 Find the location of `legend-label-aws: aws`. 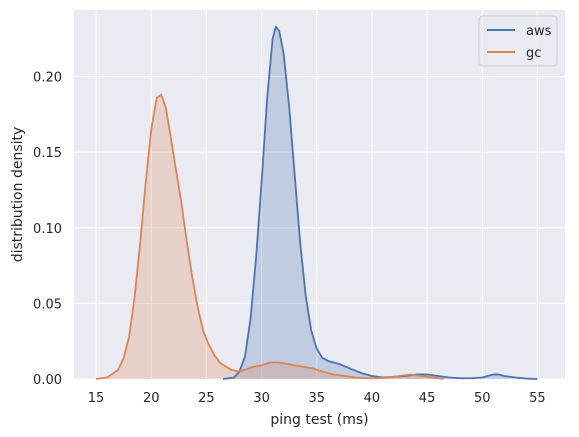

legend-label-aws: aws is located at coordinates (539, 31).